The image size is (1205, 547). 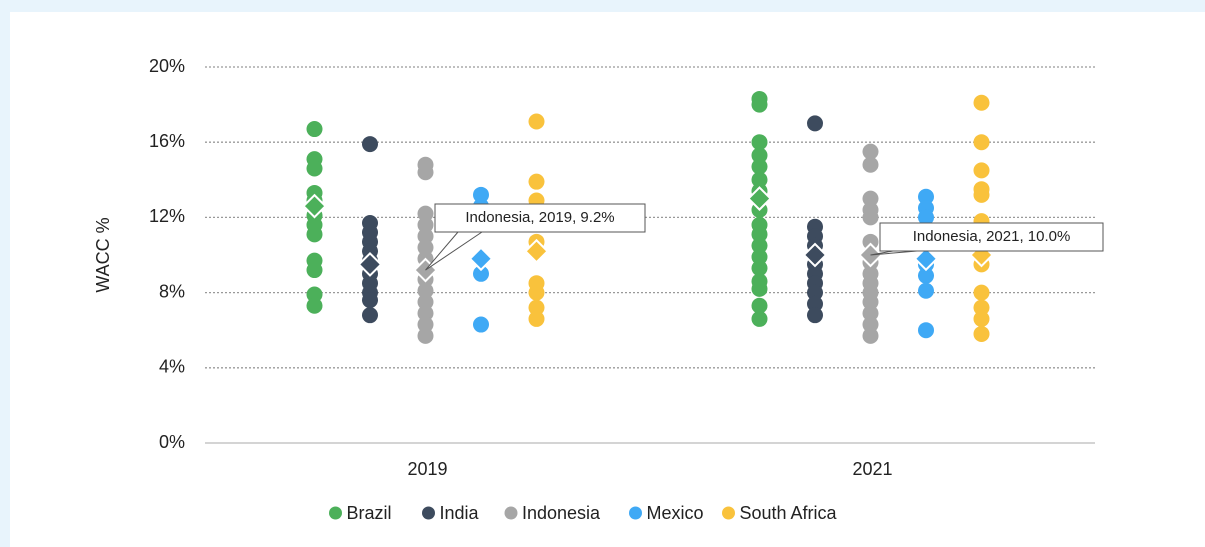 I want to click on y-tick-label: 20%, so click(x=167, y=66).